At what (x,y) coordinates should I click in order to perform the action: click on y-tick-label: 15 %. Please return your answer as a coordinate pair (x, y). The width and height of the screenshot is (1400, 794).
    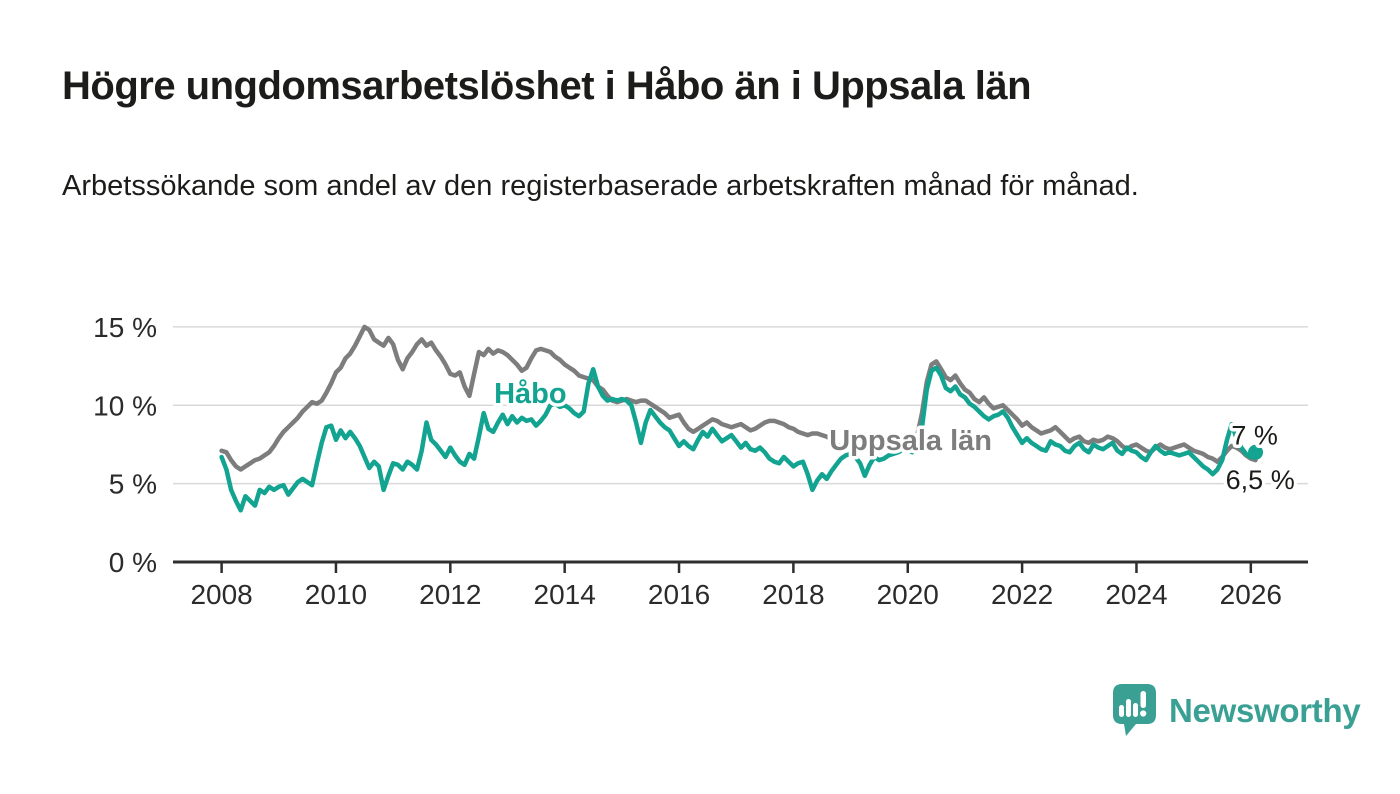
    Looking at the image, I should click on (125, 327).